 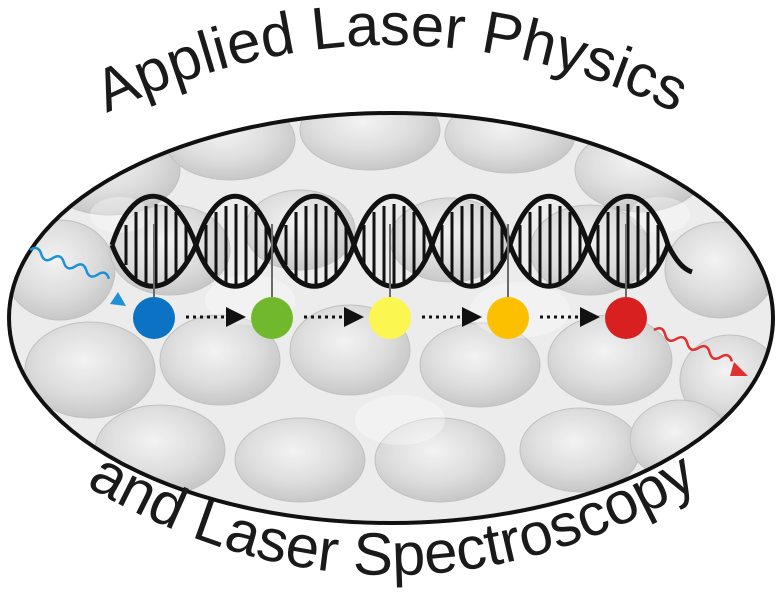 What do you see at coordinates (626, 318) in the screenshot?
I see `dot-red` at bounding box center [626, 318].